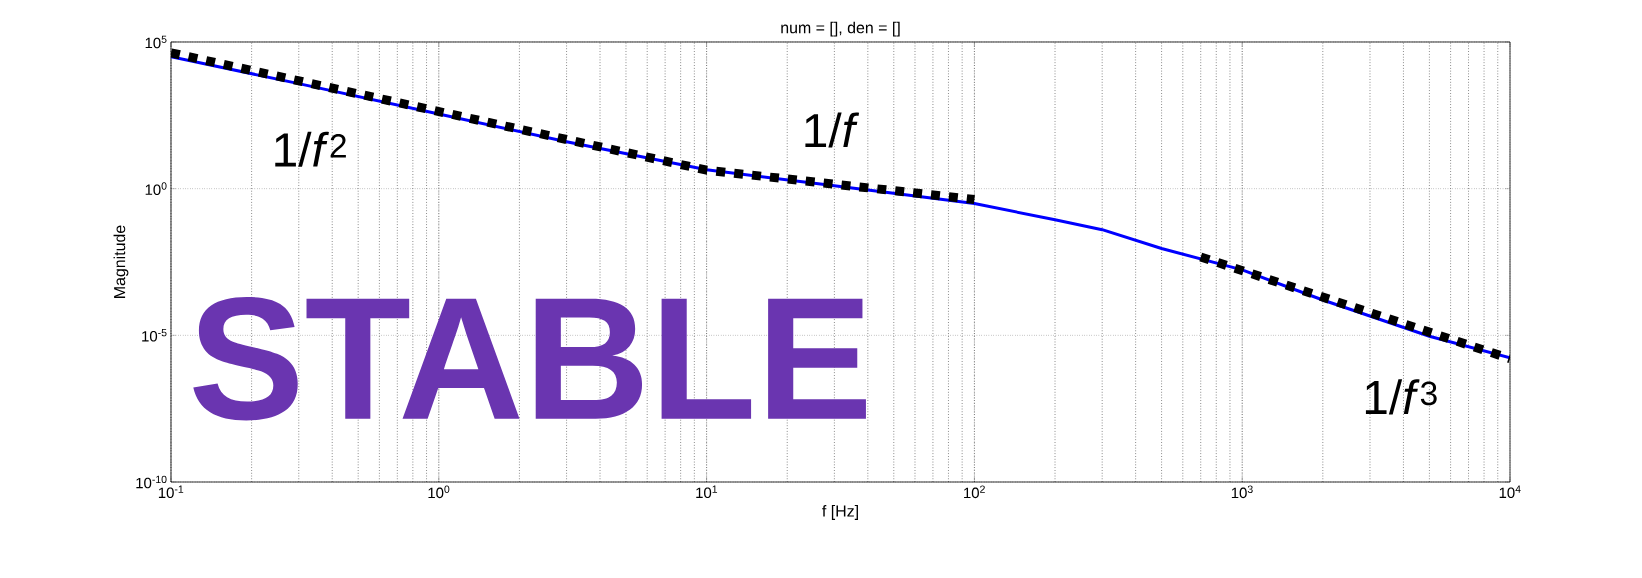 This screenshot has width=1642, height=578. Describe the element at coordinates (121, 261) in the screenshot. I see `y-axis-title: Magnitude` at that location.